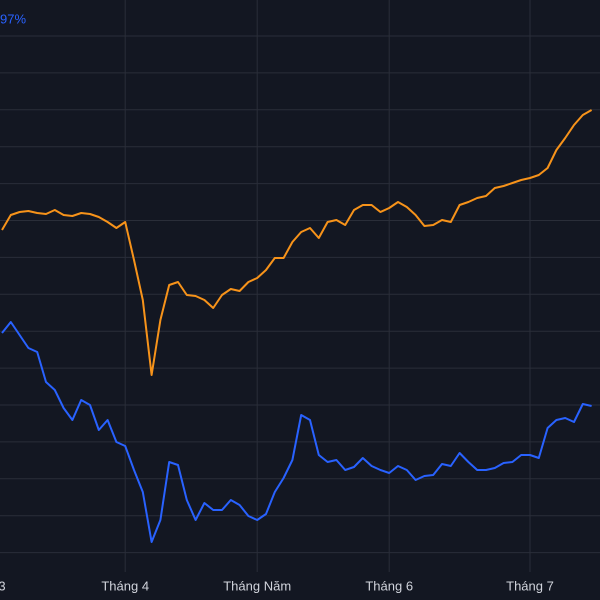 The image size is (600, 600). Describe the element at coordinates (13, 18) in the screenshot. I see `annotation: 97%` at that location.